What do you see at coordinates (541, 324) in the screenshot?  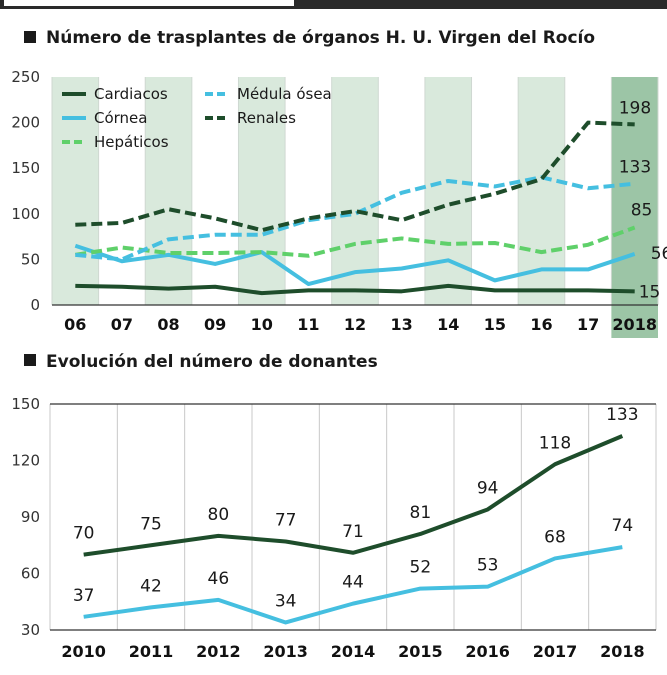 I see `x-tick-label: 16` at bounding box center [541, 324].